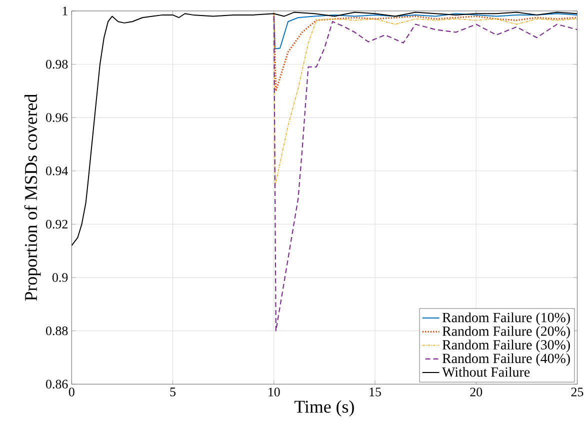 The height and width of the screenshot is (432, 587). What do you see at coordinates (65, 11) in the screenshot?
I see `y-tick-label: 1` at bounding box center [65, 11].